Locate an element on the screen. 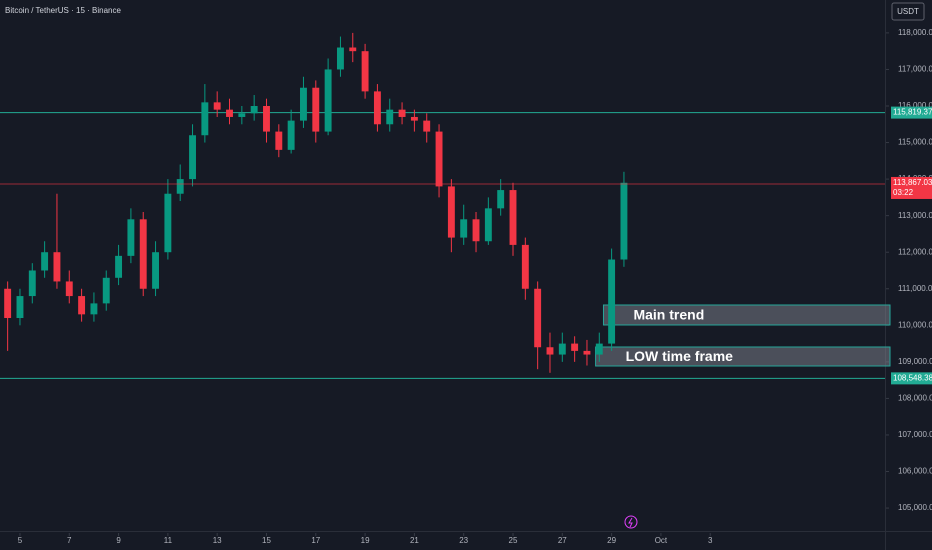 This screenshot has width=932, height=550. y-tick-label: 116,000.00 is located at coordinates (915, 105).